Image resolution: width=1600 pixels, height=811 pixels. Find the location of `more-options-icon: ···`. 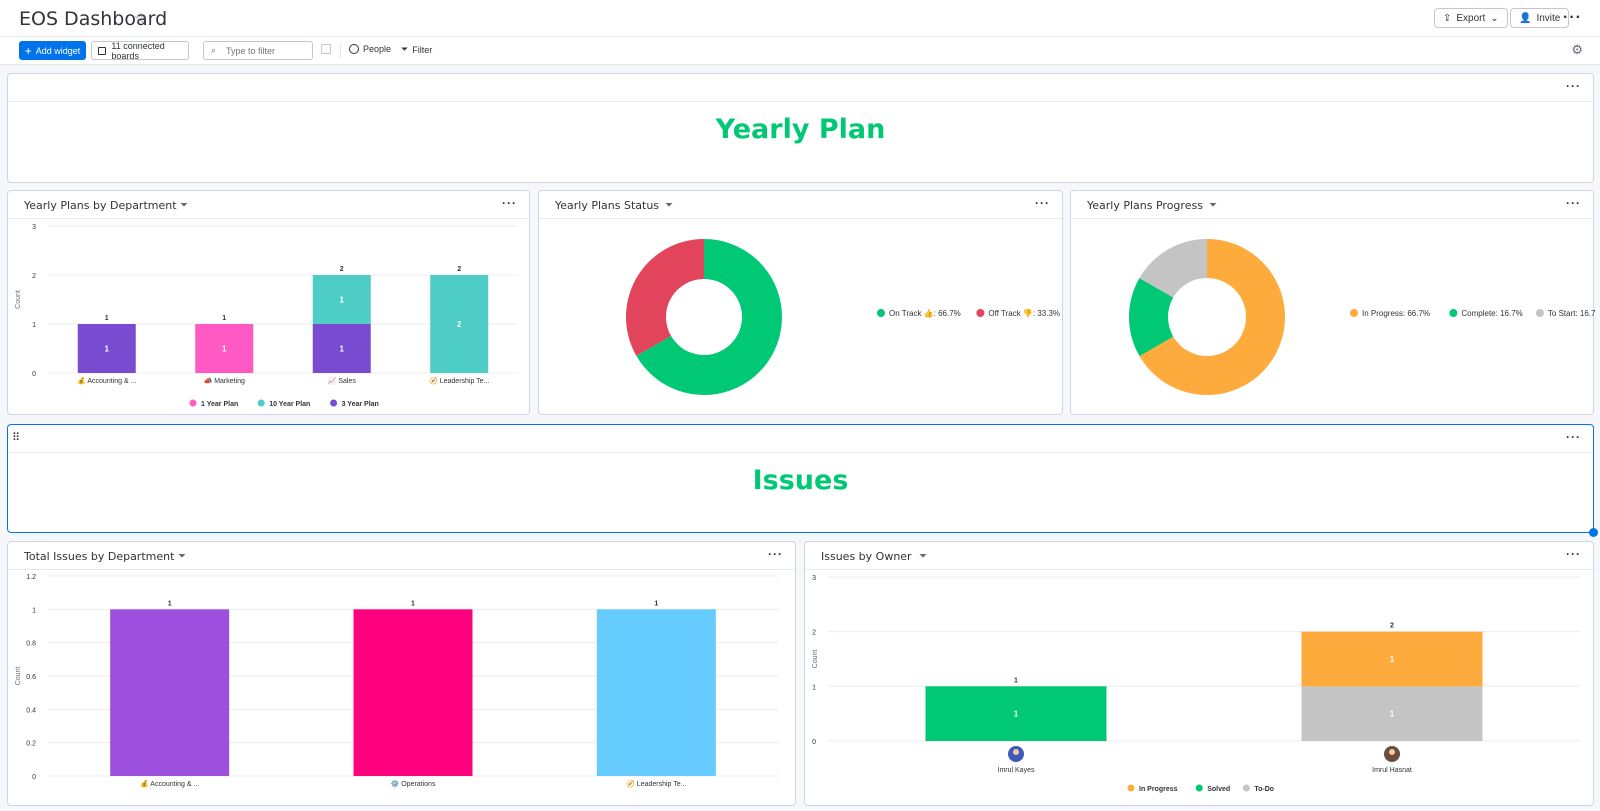

more-options-icon: ··· is located at coordinates (1572, 17).